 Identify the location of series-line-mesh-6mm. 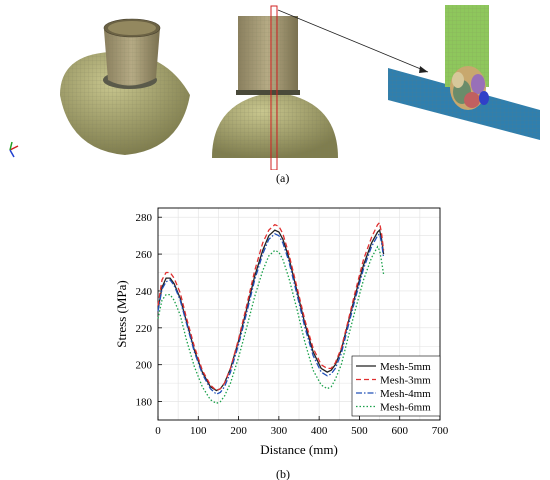
(271, 325).